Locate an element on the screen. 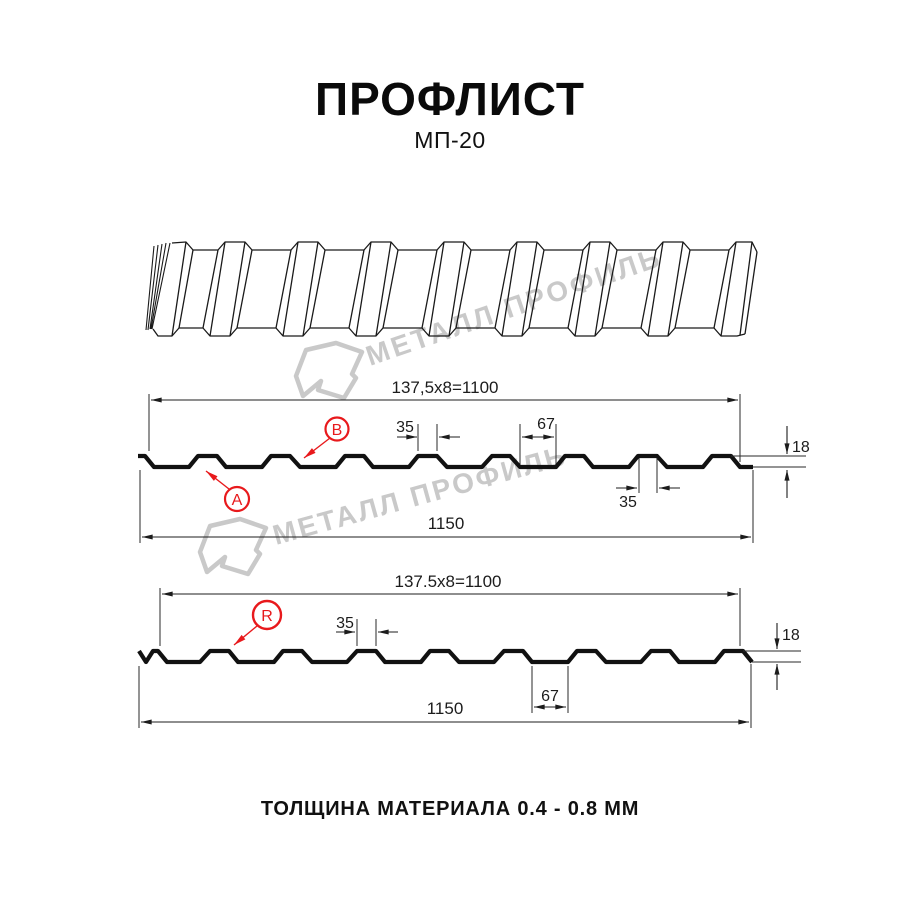  callout-a-circle is located at coordinates (237, 499).